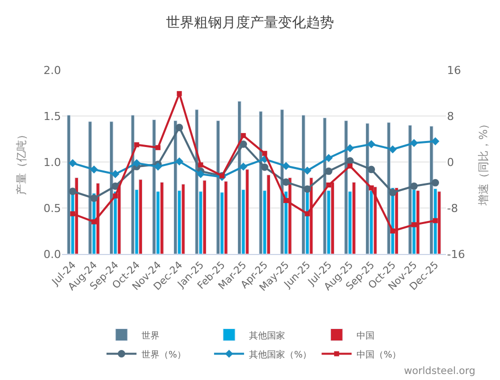 The width and height of the screenshot is (500, 380). I want to click on legend-label: 其他国家（%）, so click(280, 354).